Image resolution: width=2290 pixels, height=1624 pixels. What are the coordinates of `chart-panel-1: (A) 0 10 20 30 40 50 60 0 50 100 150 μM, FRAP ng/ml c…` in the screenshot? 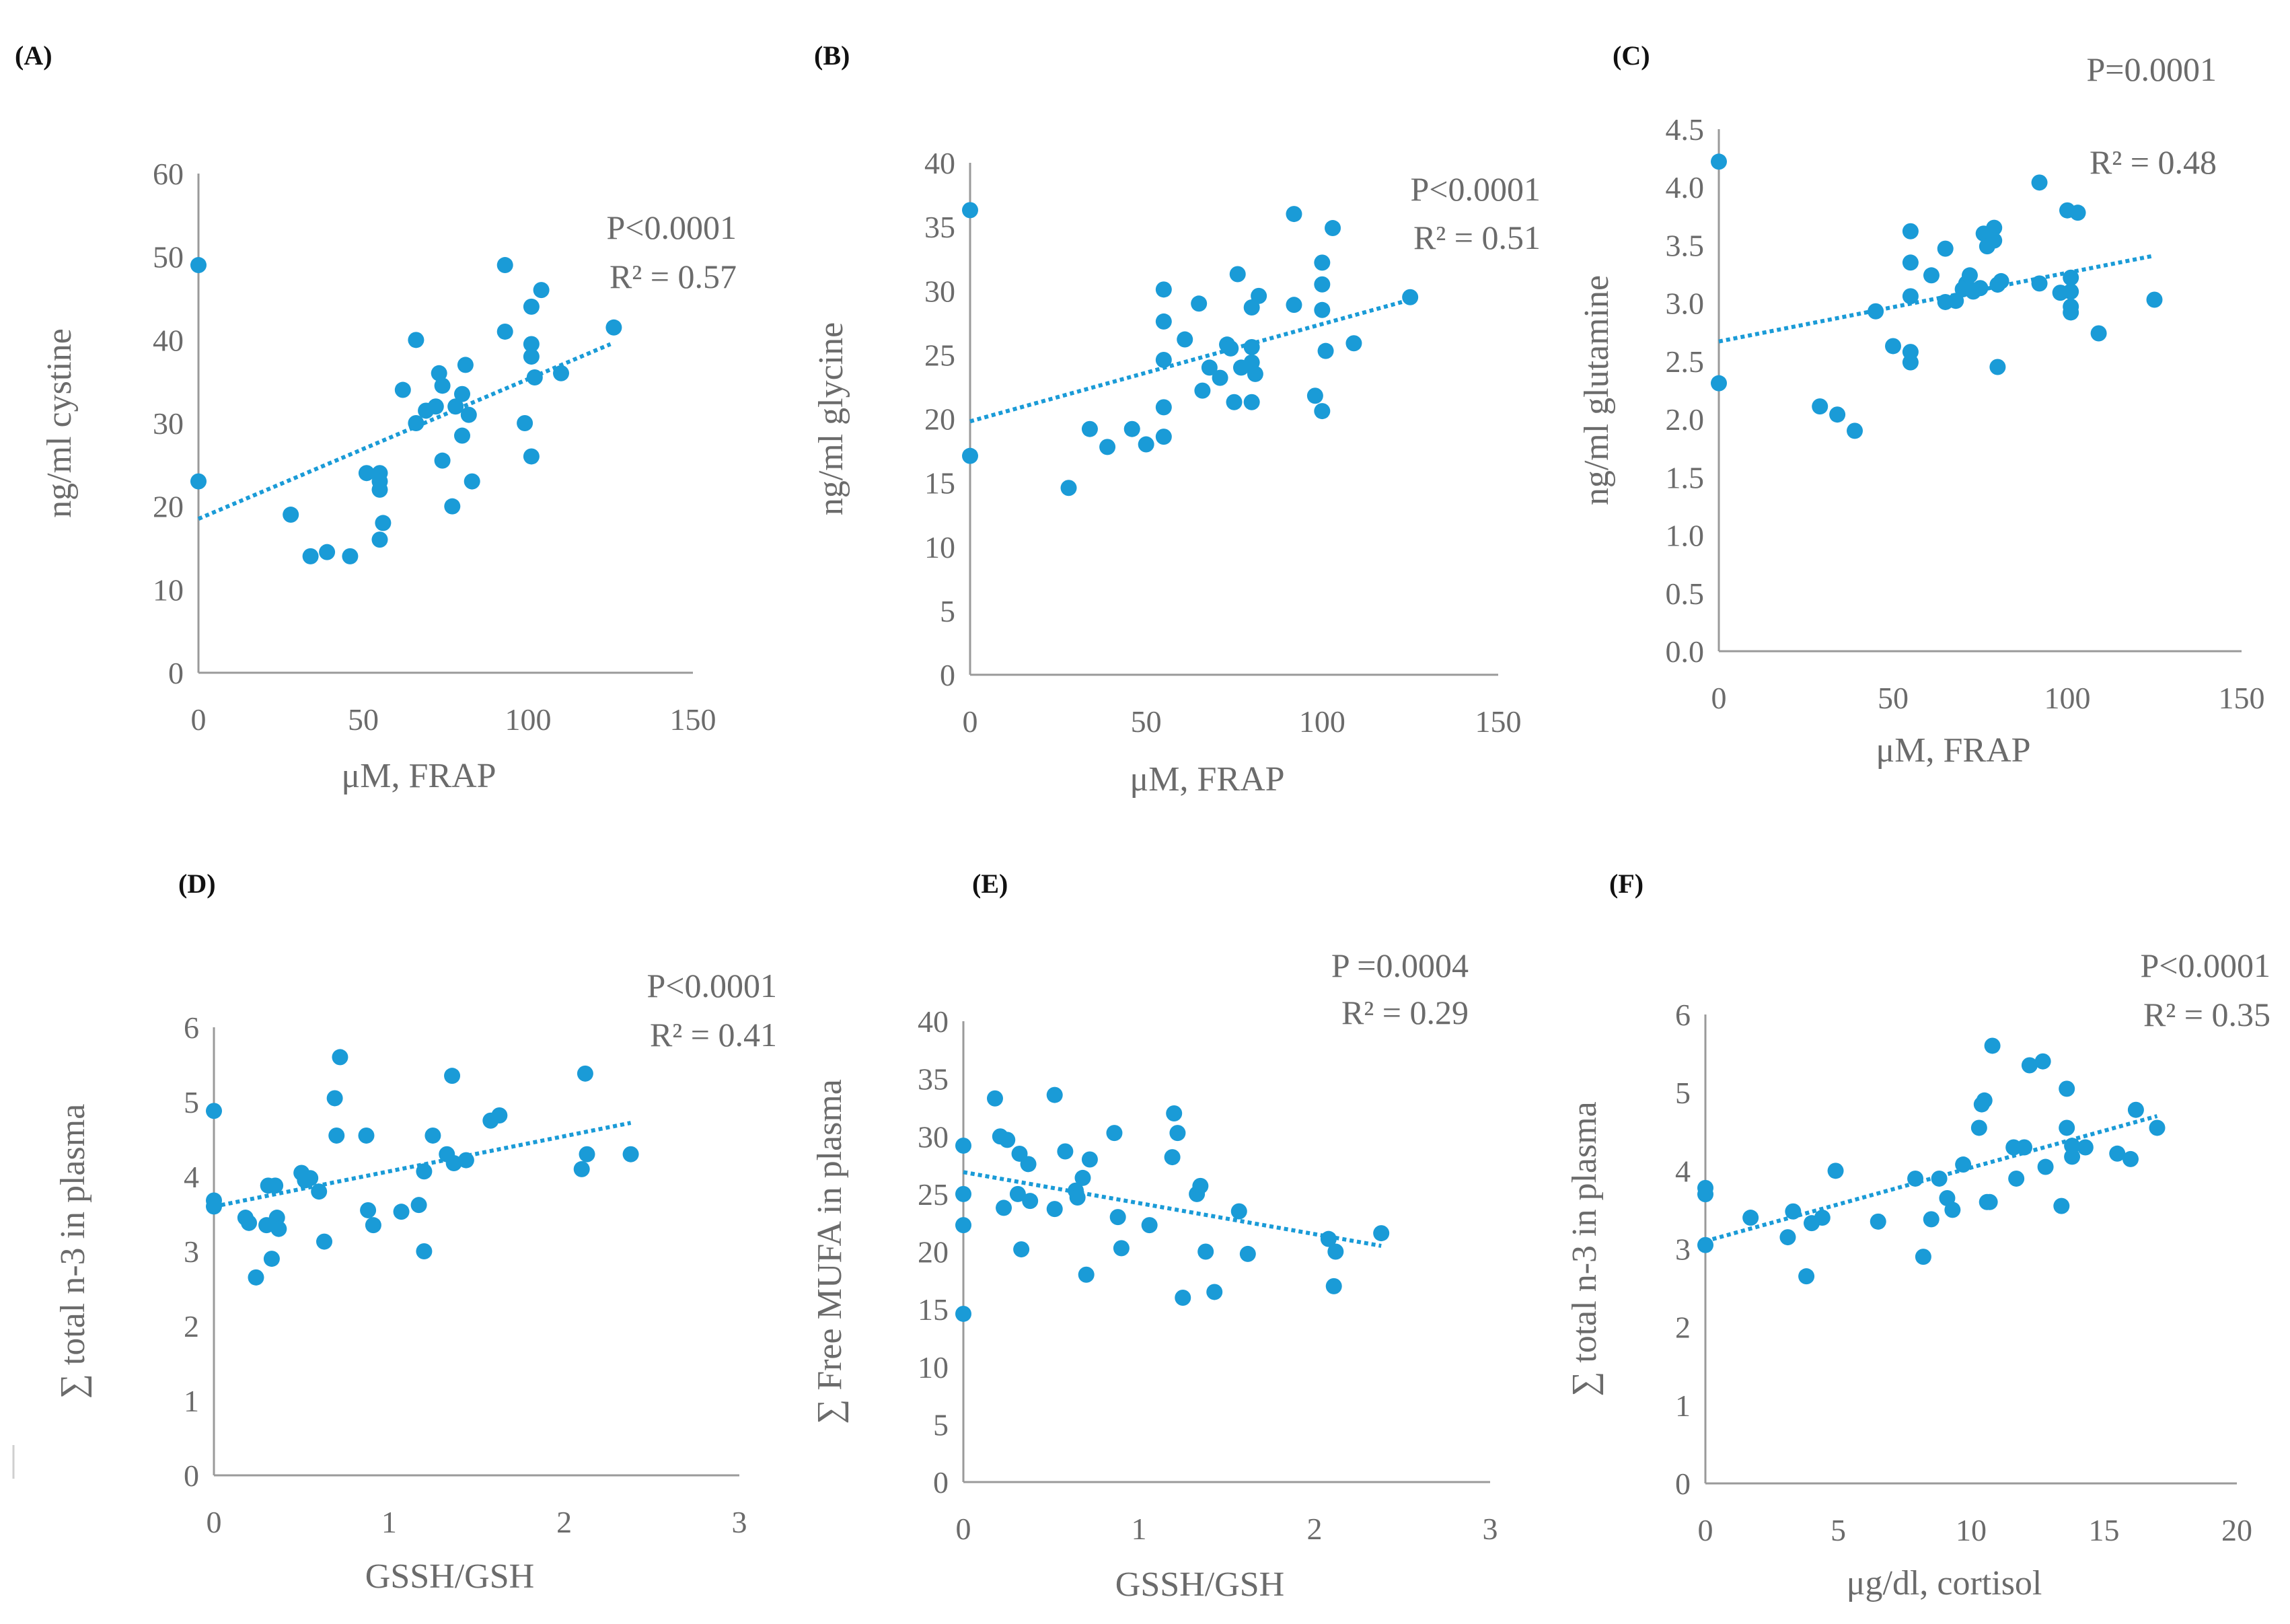 It's located at (376, 417).